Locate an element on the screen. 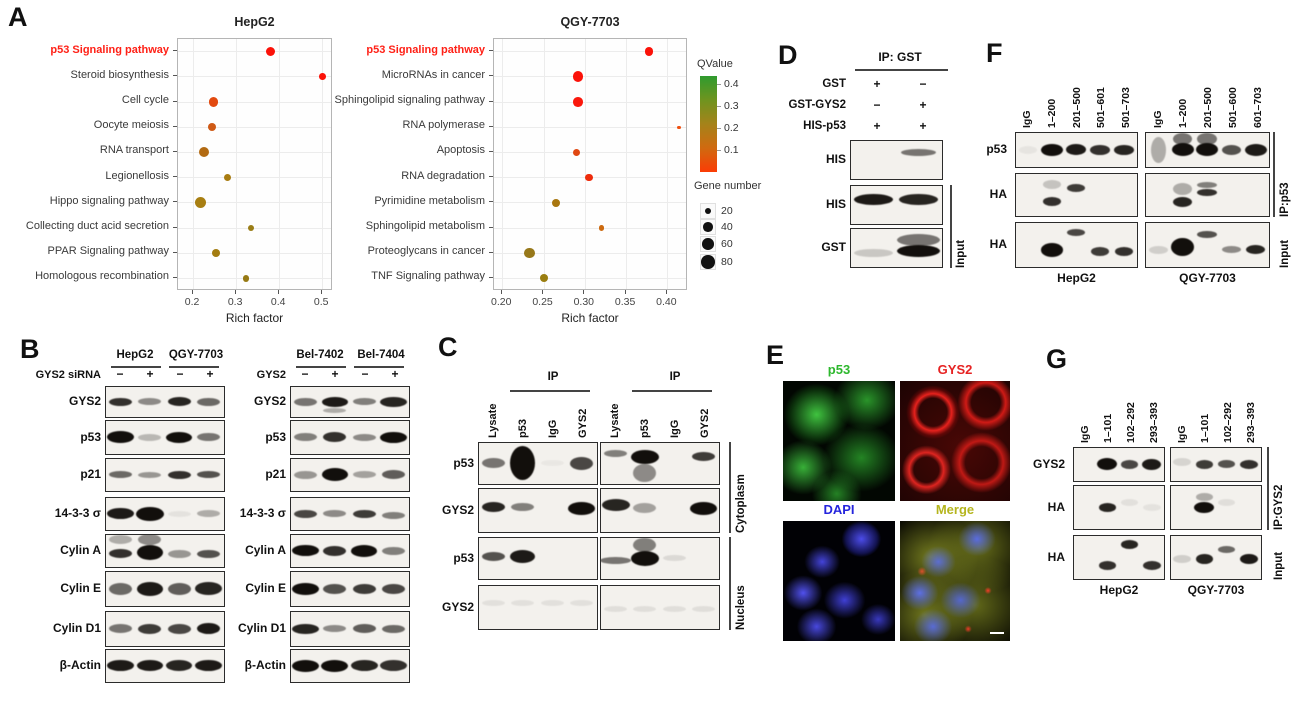 The width and height of the screenshot is (1311, 702). pathway-label: Legionellosis is located at coordinates (137, 175).